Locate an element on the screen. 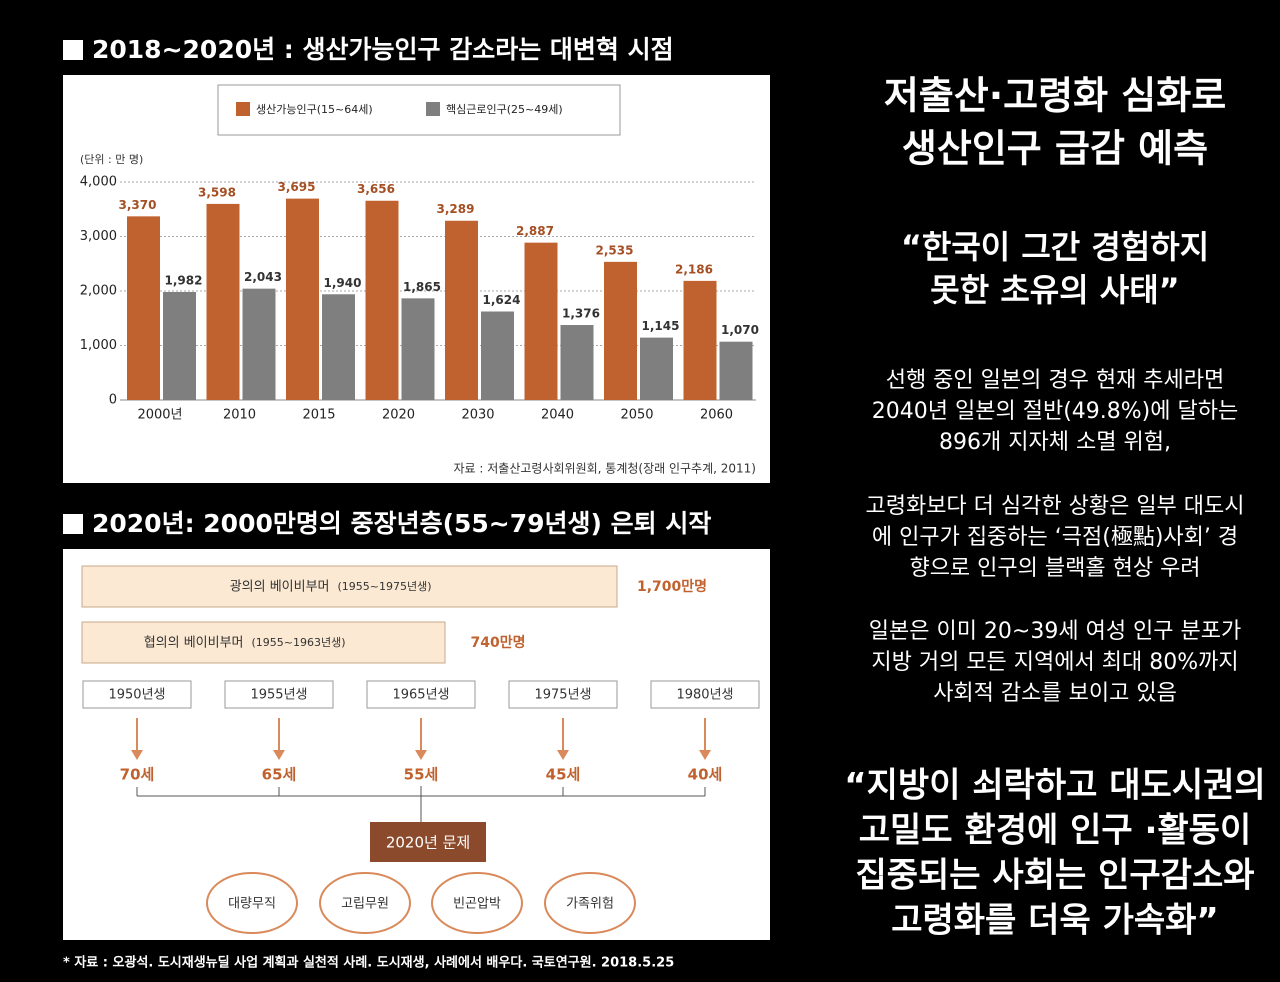 Image resolution: width=1280 pixels, height=982 pixels. cohort-birth: 1980년생 is located at coordinates (704, 695).